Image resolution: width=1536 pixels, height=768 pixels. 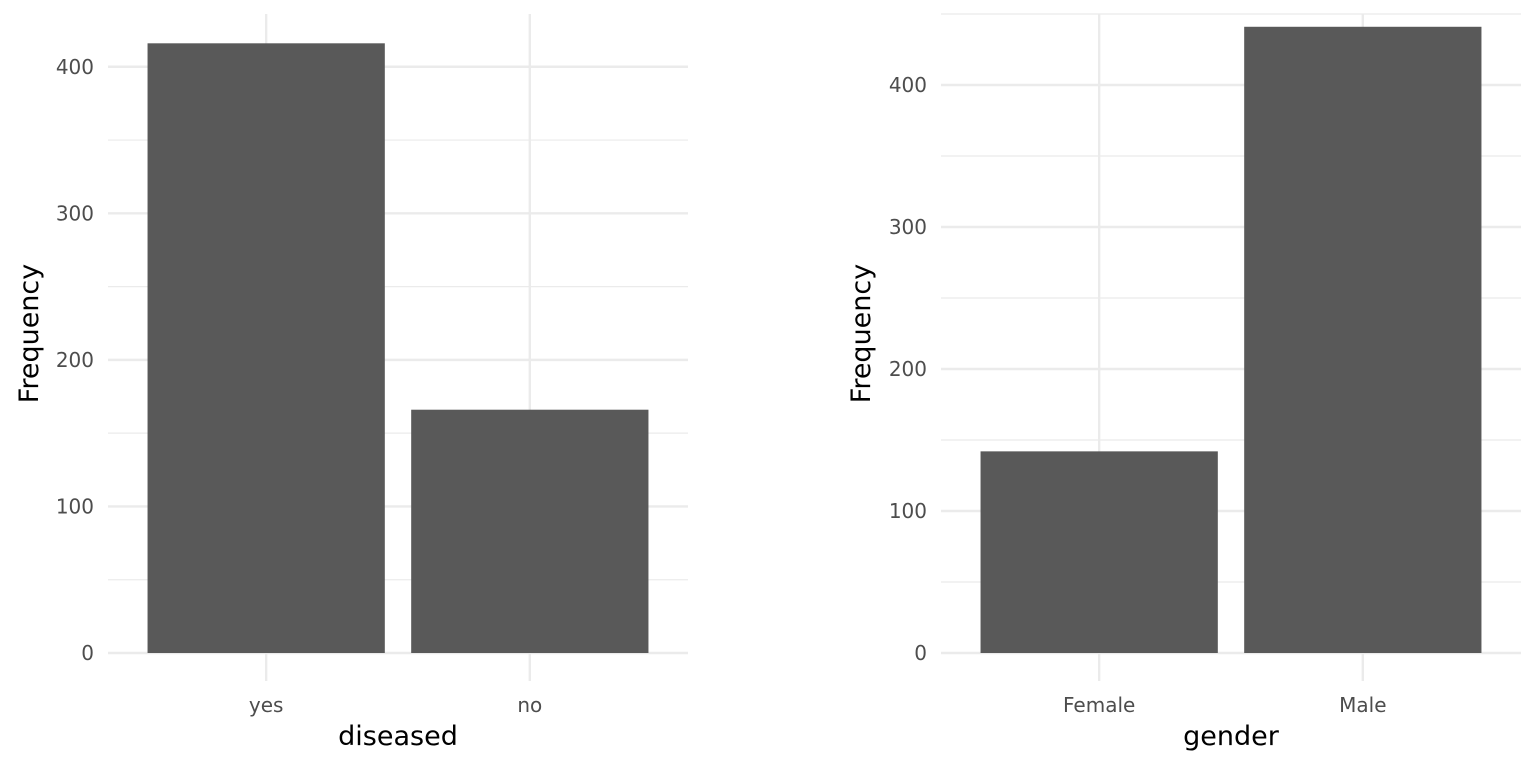 What do you see at coordinates (1231, 736) in the screenshot?
I see `x-axis-title: gender` at bounding box center [1231, 736].